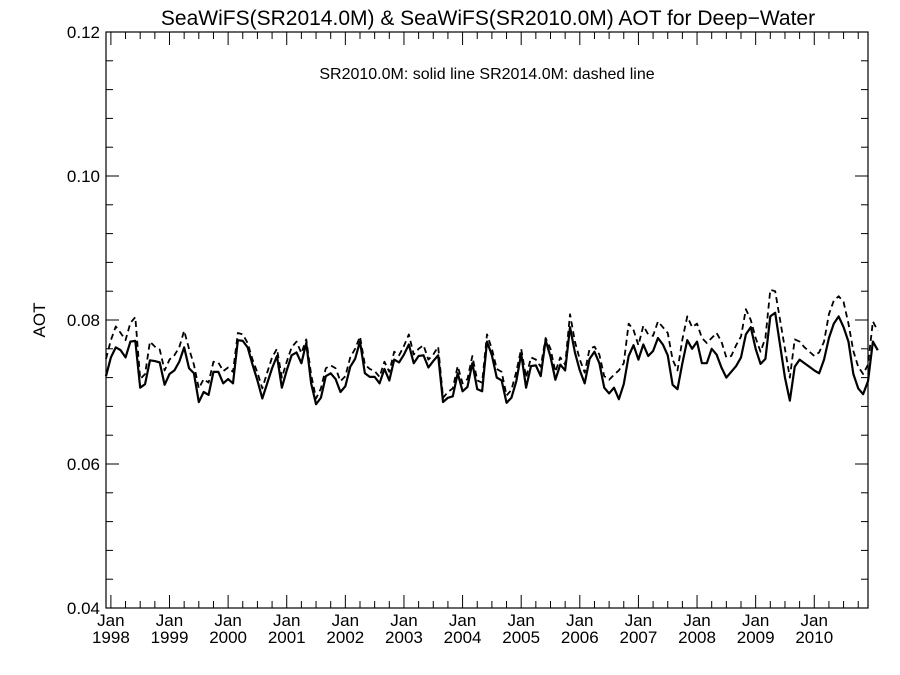 This screenshot has width=900, height=675. What do you see at coordinates (491, 358) in the screenshot?
I see `series-line-sr2010-0m` at bounding box center [491, 358].